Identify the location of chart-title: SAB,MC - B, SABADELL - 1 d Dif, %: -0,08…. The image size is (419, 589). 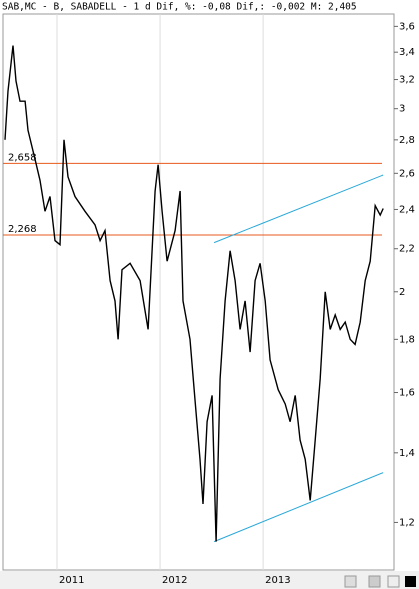
(179, 7).